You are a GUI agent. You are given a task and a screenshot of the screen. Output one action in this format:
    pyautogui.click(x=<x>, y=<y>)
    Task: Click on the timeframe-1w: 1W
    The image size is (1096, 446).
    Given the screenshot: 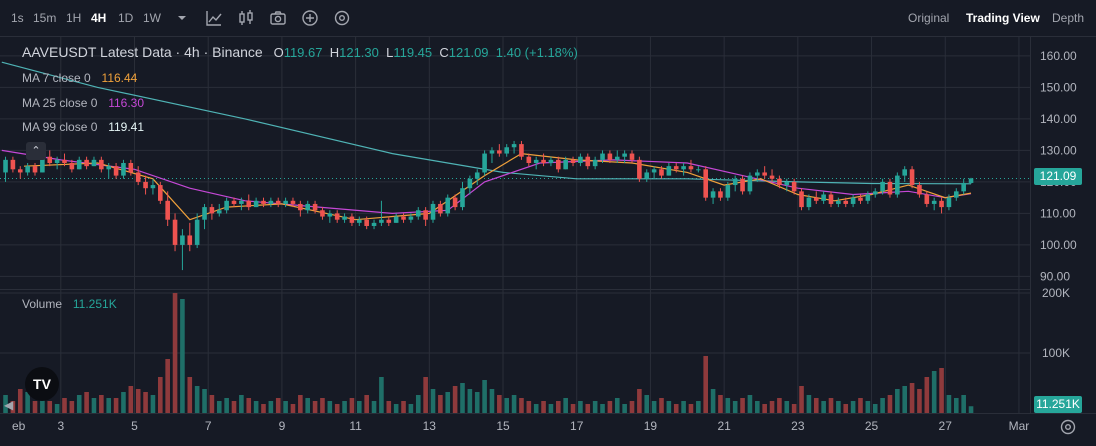 What is the action you would take?
    pyautogui.click(x=152, y=18)
    